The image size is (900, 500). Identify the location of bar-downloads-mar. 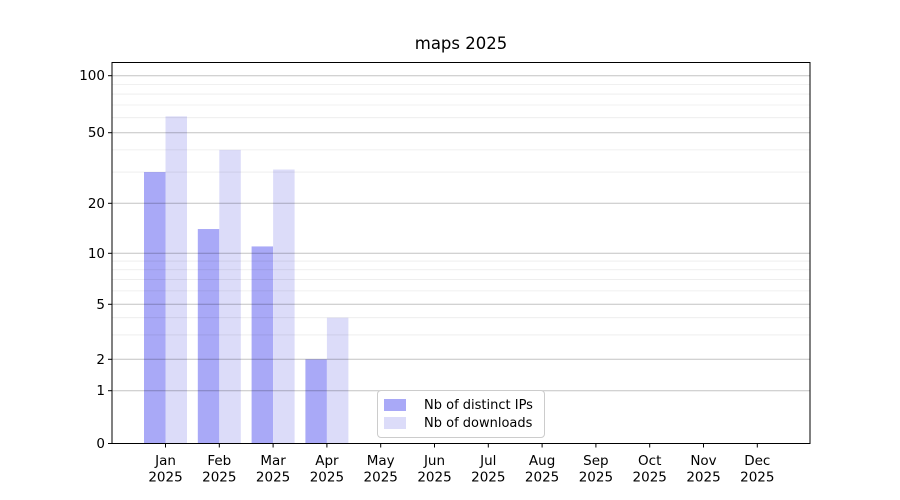
(284, 306).